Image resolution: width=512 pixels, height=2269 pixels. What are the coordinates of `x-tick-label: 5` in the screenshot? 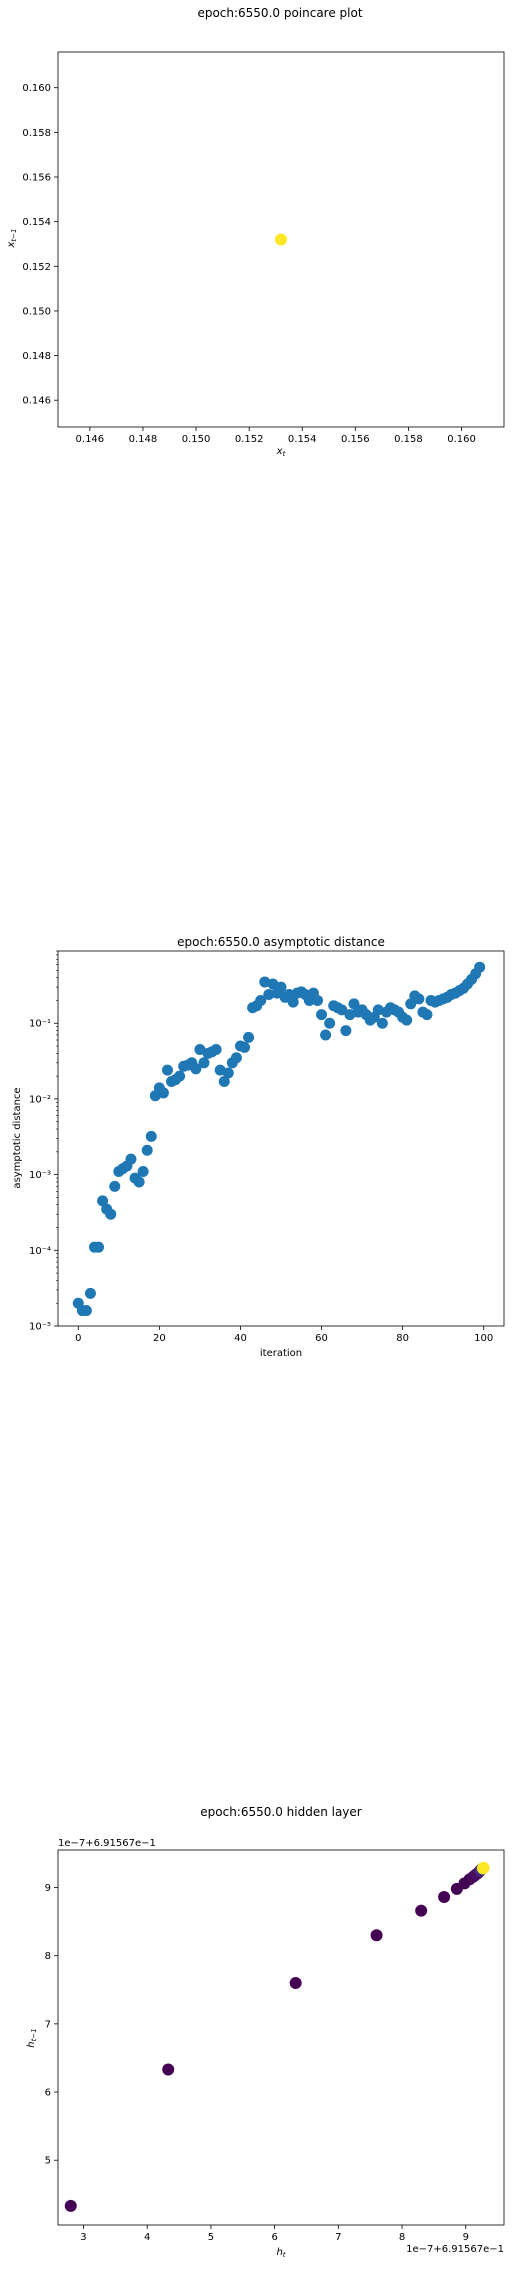 It's located at (211, 2237).